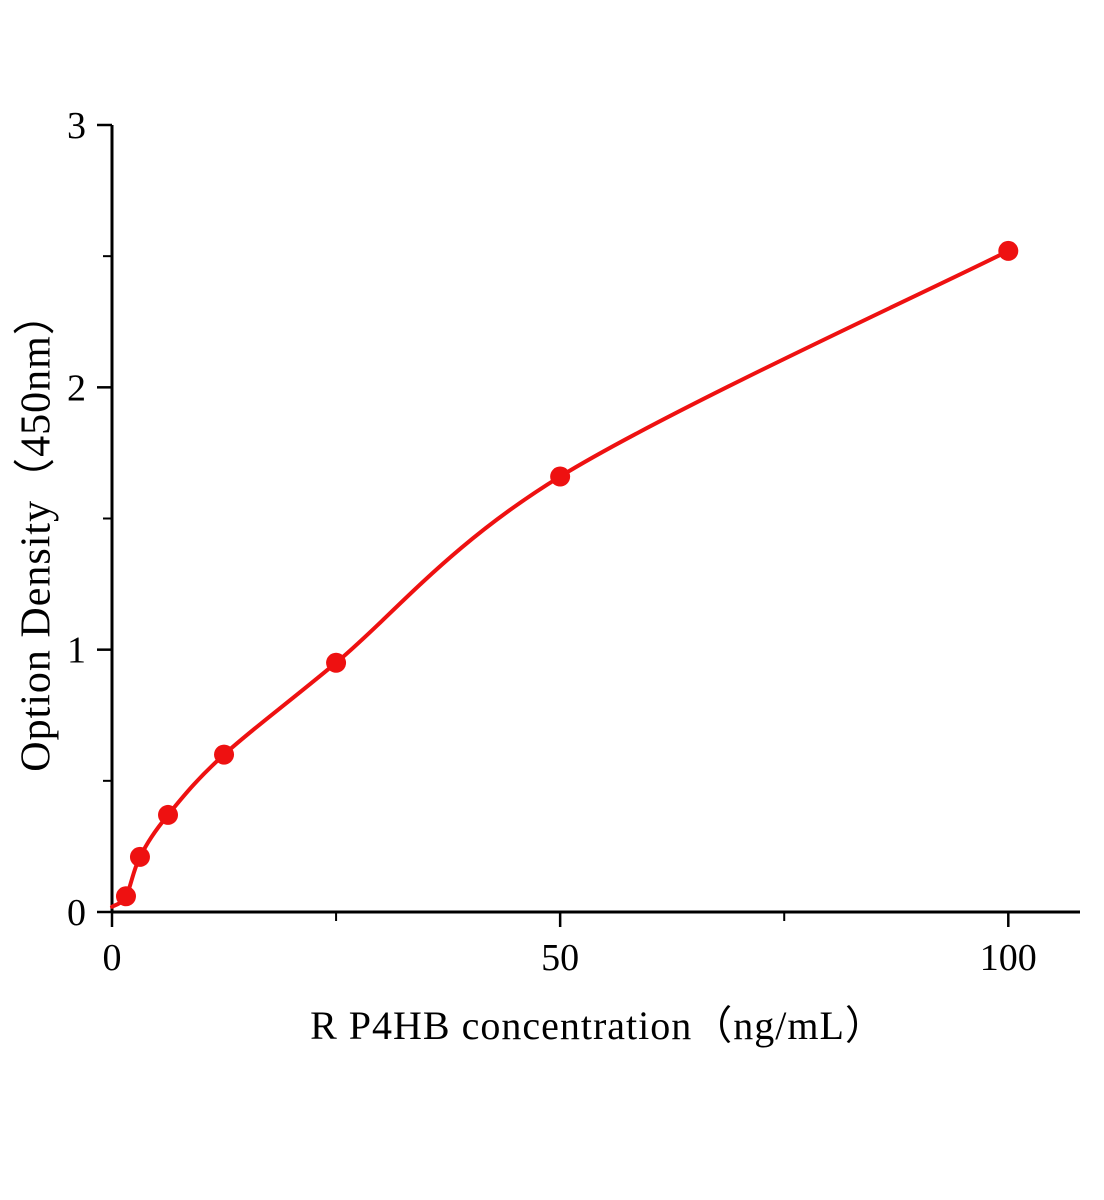 This screenshot has height=1200, width=1104. What do you see at coordinates (76, 913) in the screenshot?
I see `y-tick-label: 0` at bounding box center [76, 913].